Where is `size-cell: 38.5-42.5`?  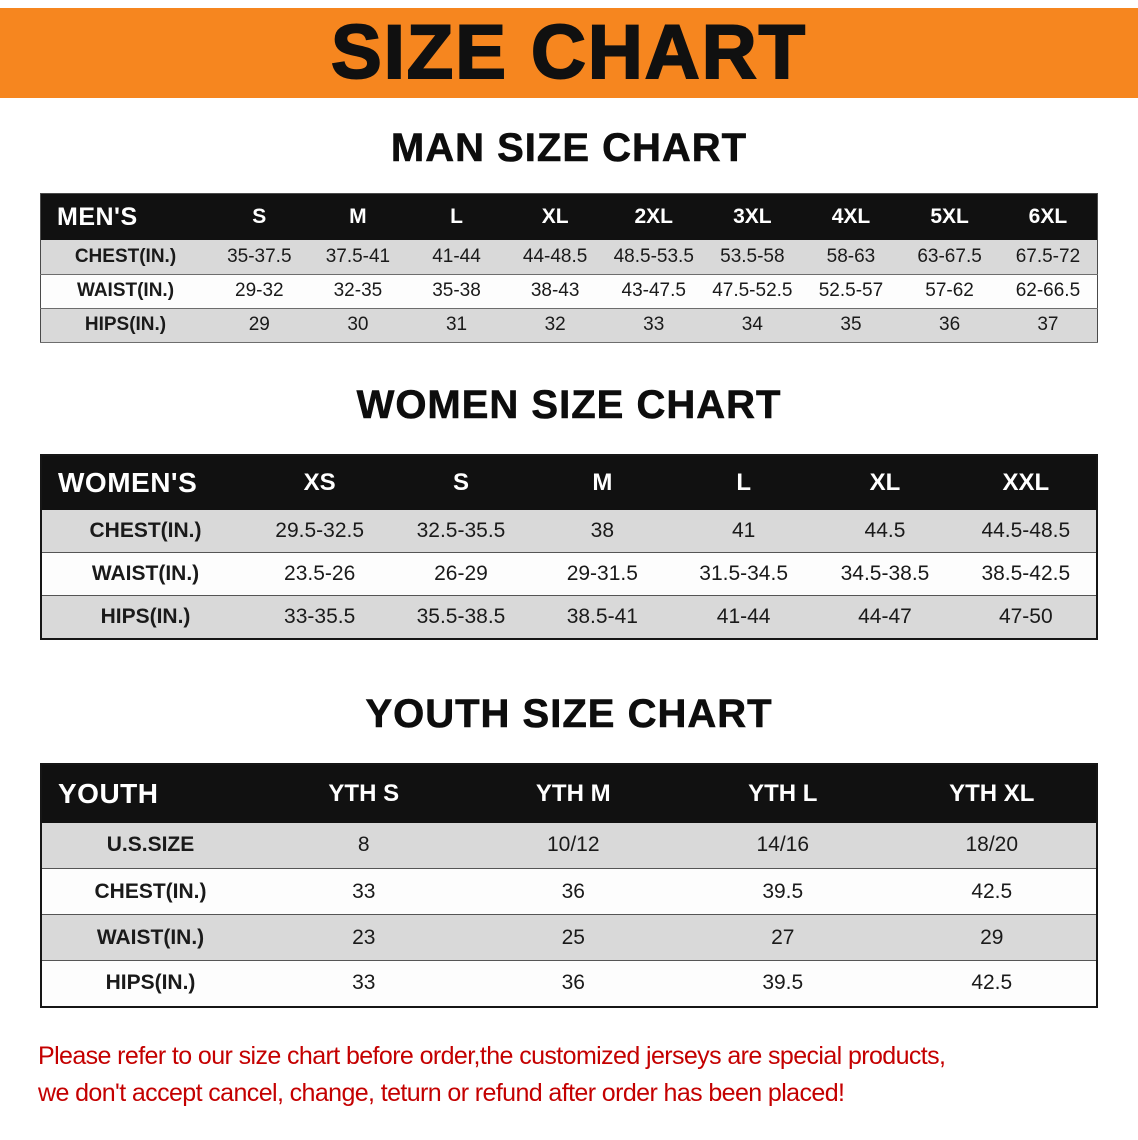 size-cell: 38.5-42.5 is located at coordinates (1026, 573).